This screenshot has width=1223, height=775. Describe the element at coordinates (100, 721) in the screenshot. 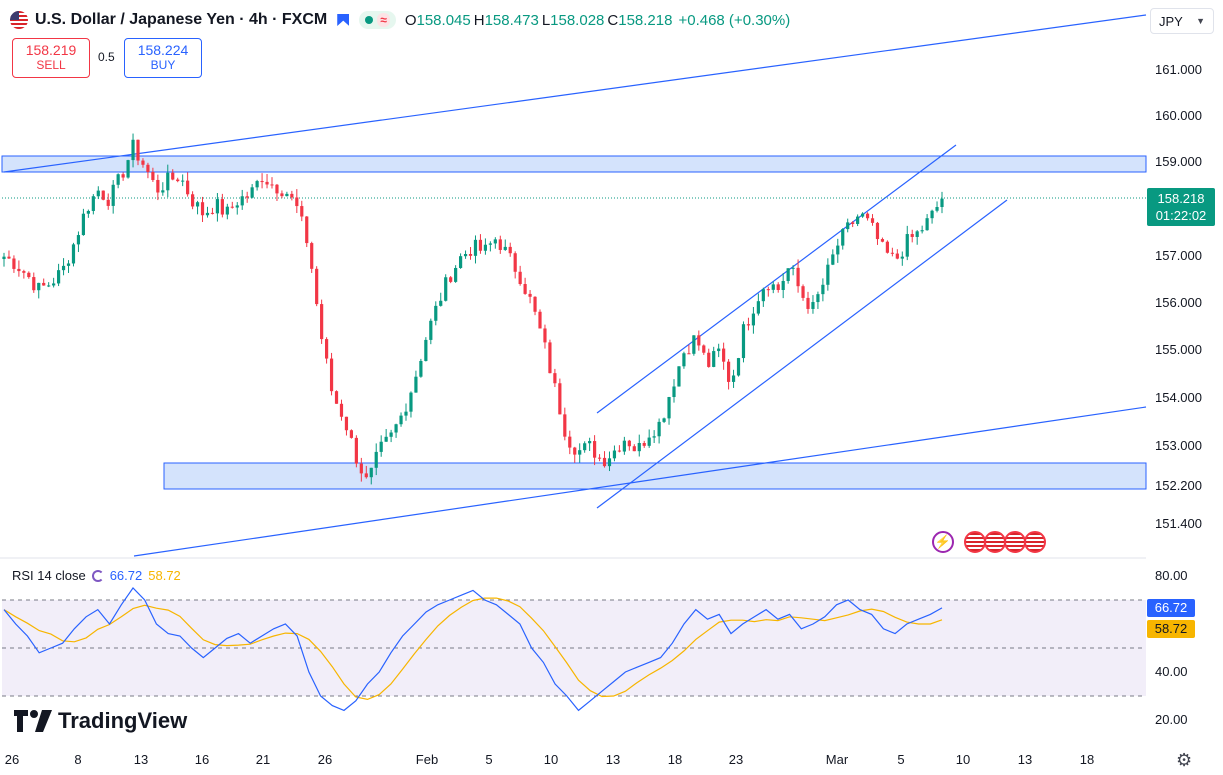

I see `tradingview-logo: TradingView` at that location.